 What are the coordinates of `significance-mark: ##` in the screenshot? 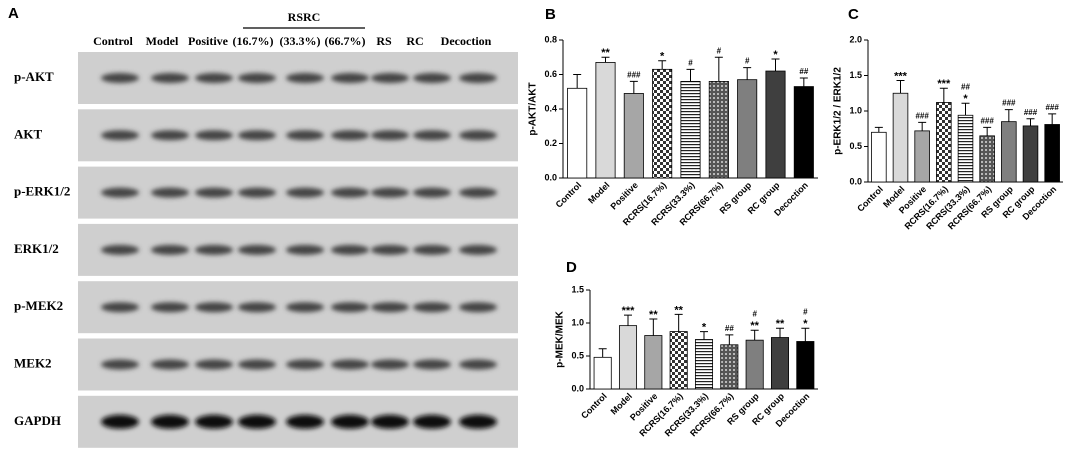 It's located at (965, 86).